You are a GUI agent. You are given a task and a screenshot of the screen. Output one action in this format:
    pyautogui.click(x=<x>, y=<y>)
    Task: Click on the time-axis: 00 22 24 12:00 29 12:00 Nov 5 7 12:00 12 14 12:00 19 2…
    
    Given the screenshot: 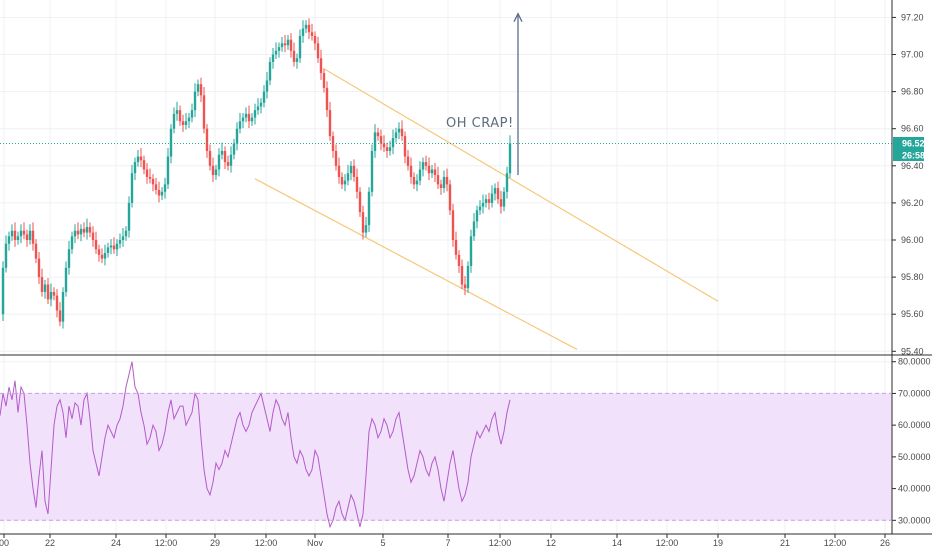 What is the action you would take?
    pyautogui.click(x=445, y=541)
    